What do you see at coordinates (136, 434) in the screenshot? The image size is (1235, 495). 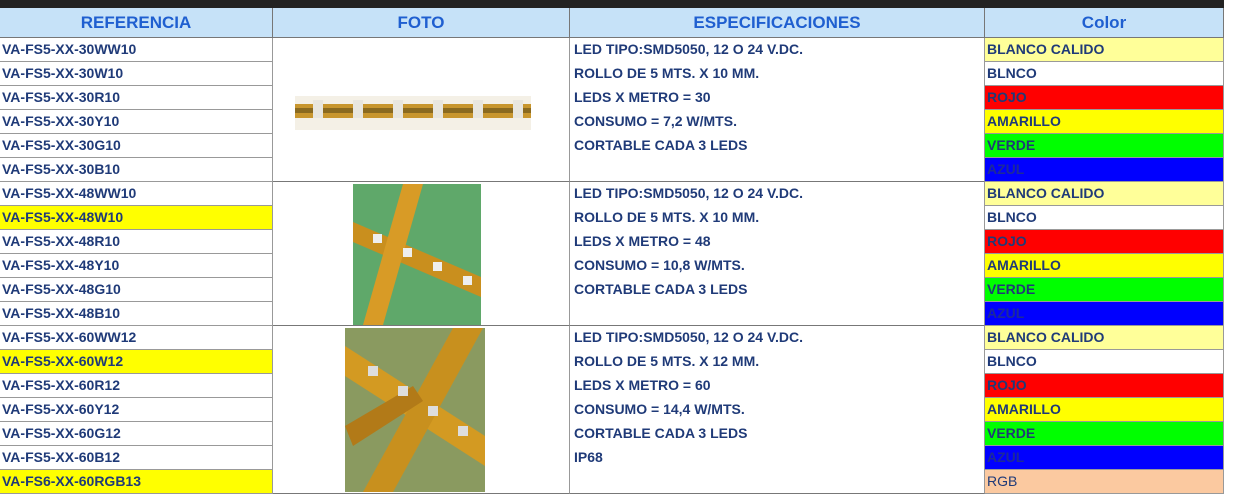 I see `reference-cell: VA-FS5-XX-60G12` at bounding box center [136, 434].